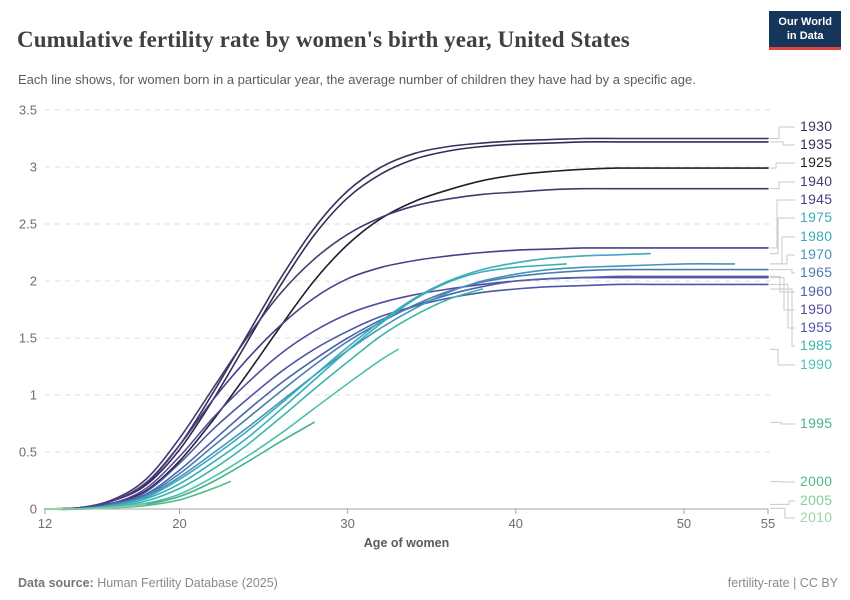 This screenshot has height=600, width=850. I want to click on line-series-1990, so click(221, 429).